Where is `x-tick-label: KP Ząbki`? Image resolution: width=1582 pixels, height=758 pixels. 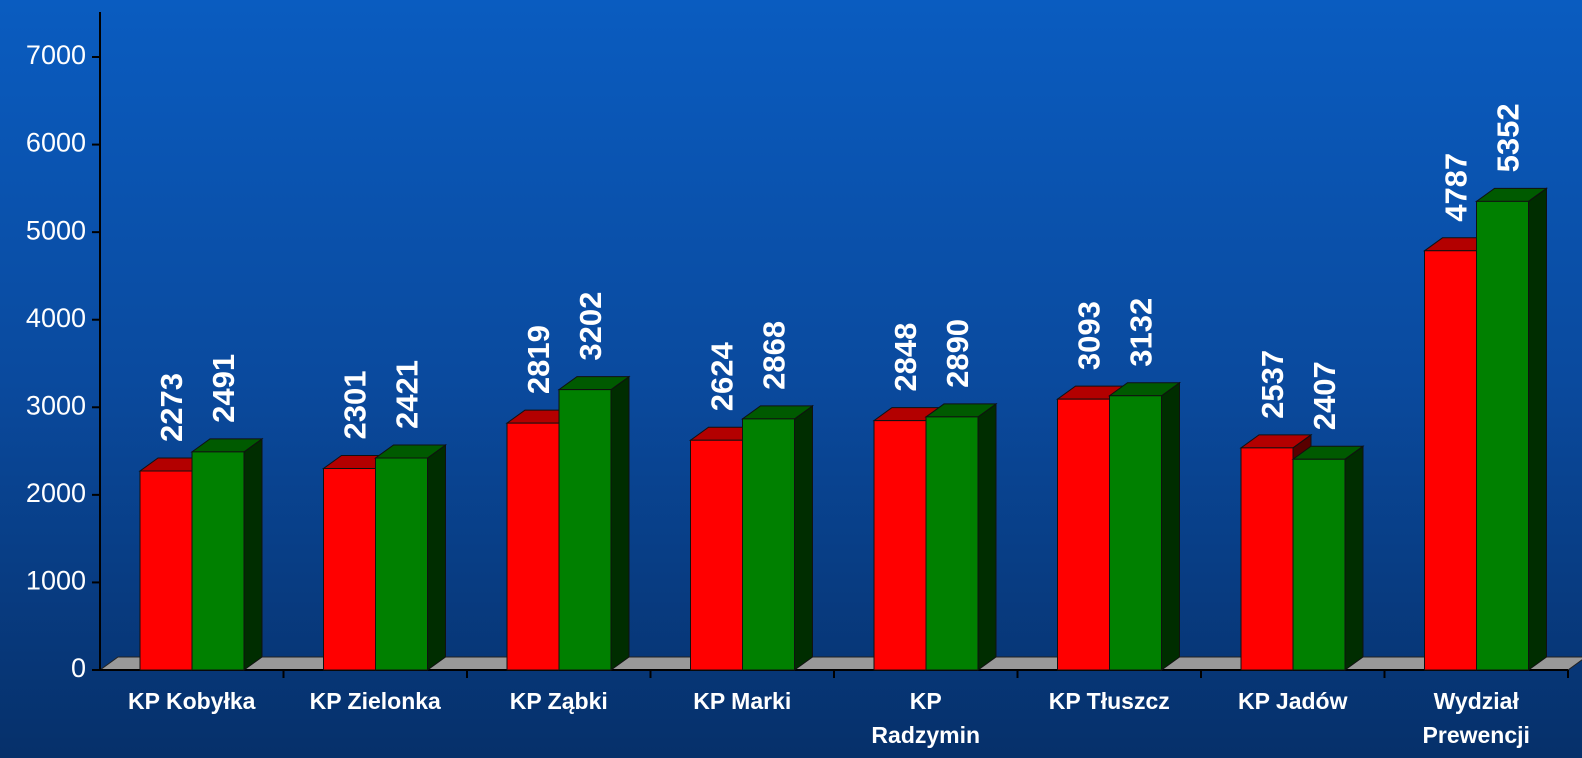 x-tick-label: KP Ząbki is located at coordinates (558, 701).